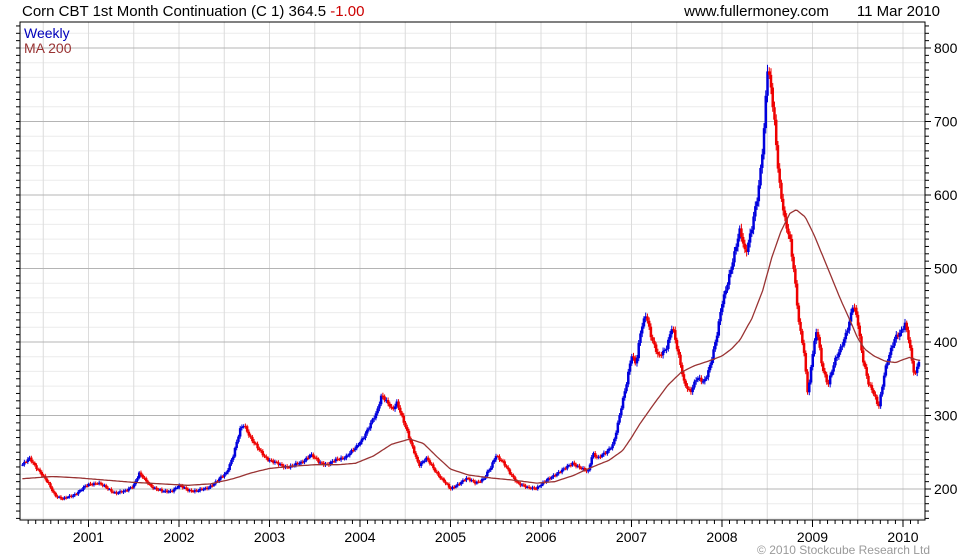 Image resolution: width=980 pixels, height=560 pixels. What do you see at coordinates (631, 537) in the screenshot?
I see `x-tick-label: 2007` at bounding box center [631, 537].